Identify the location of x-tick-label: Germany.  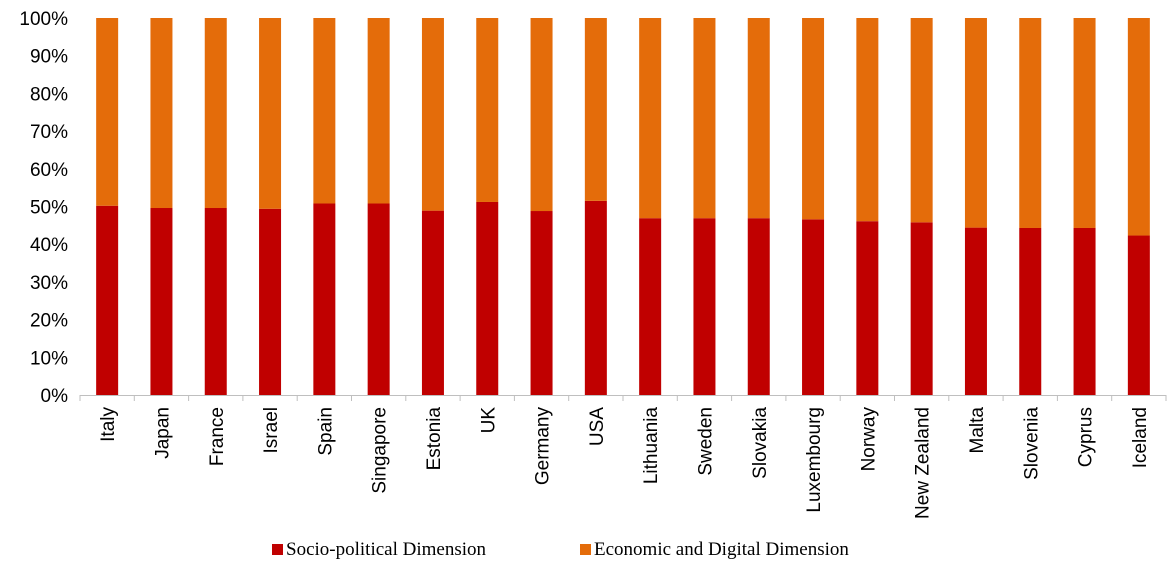
(543, 446).